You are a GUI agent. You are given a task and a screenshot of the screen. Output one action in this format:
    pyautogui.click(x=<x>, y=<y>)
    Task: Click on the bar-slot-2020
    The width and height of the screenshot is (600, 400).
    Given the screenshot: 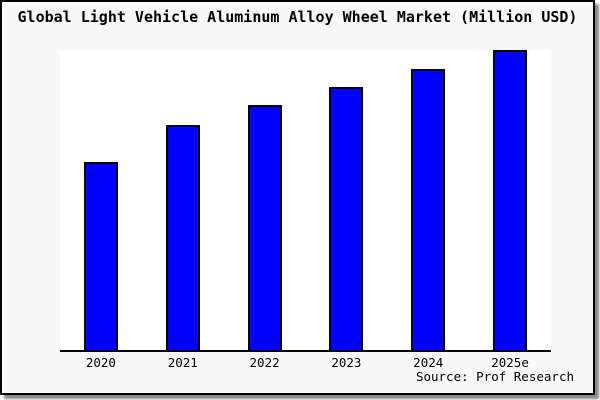 What is the action you would take?
    pyautogui.click(x=101, y=200)
    